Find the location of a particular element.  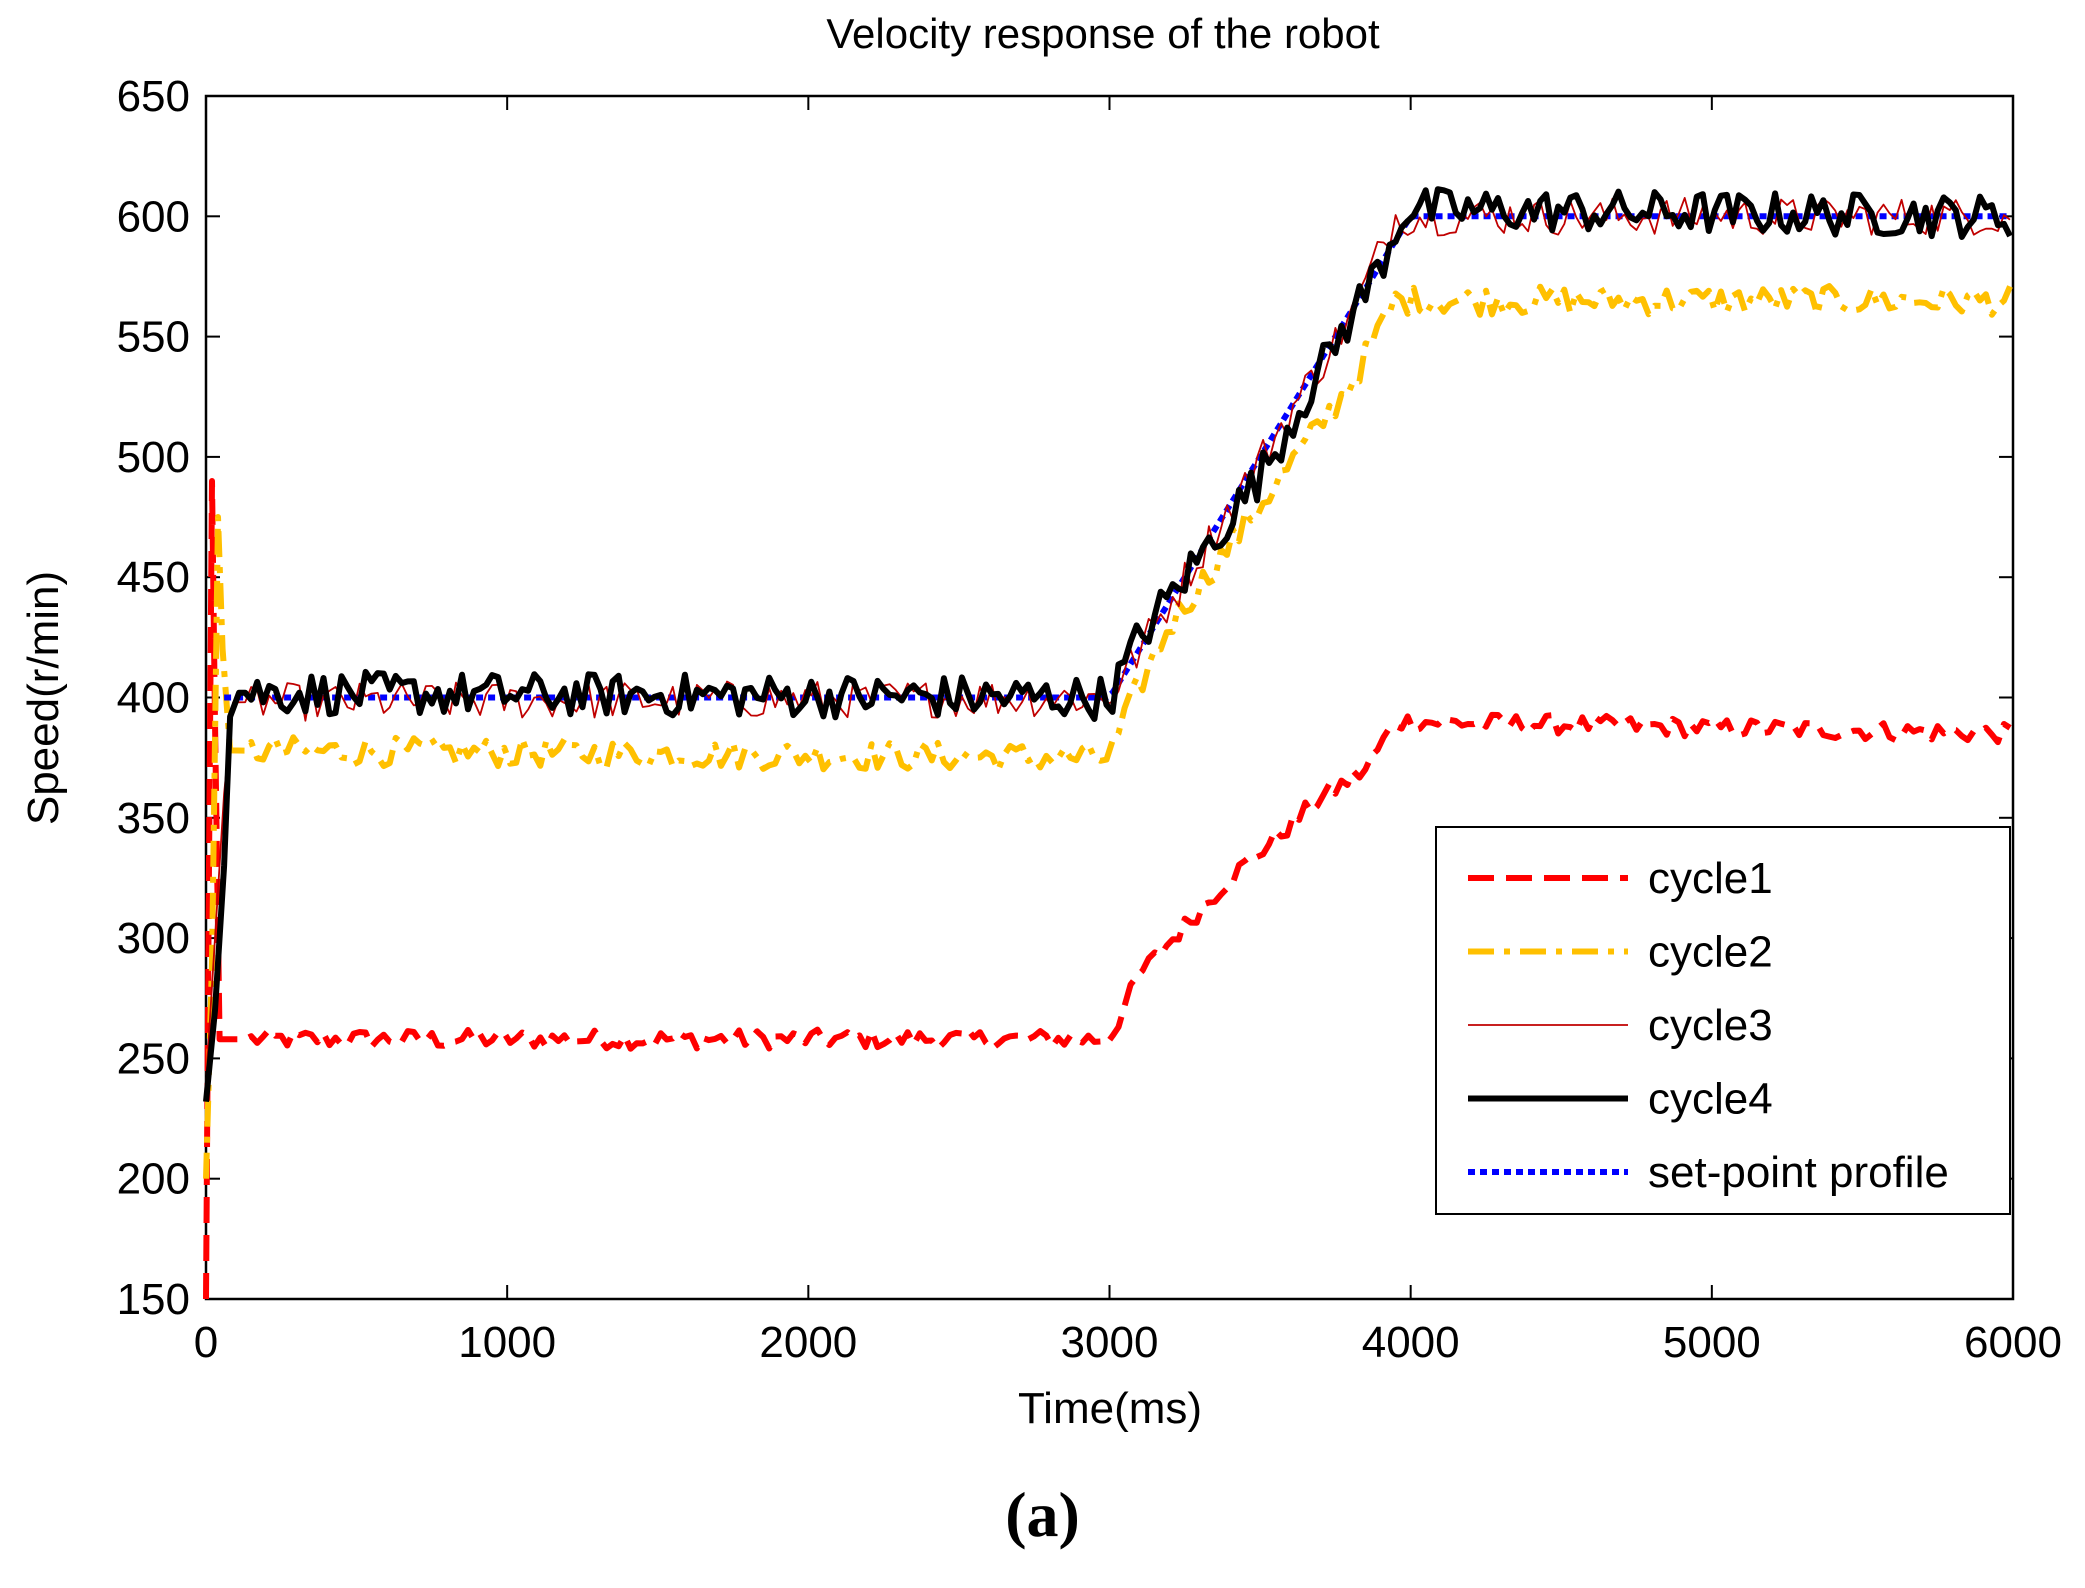

x-tick-label: 1000 is located at coordinates (507, 1342).